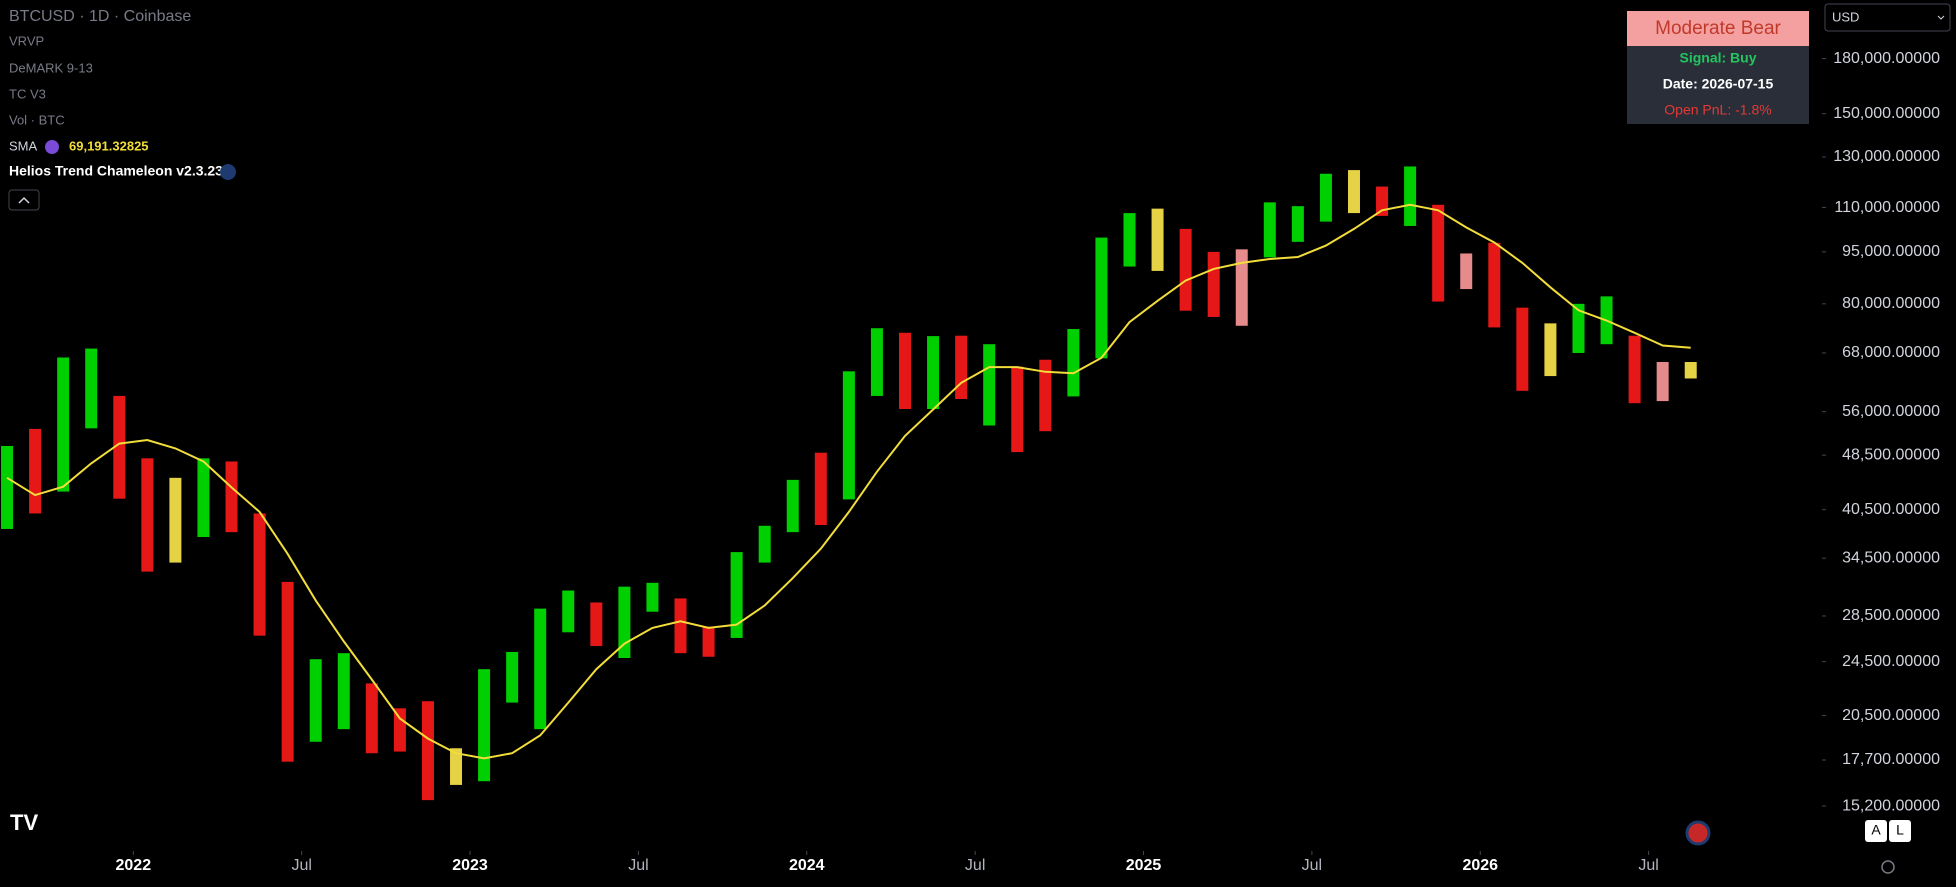  Describe the element at coordinates (134, 865) in the screenshot. I see `x-tick-label: 2022` at that location.